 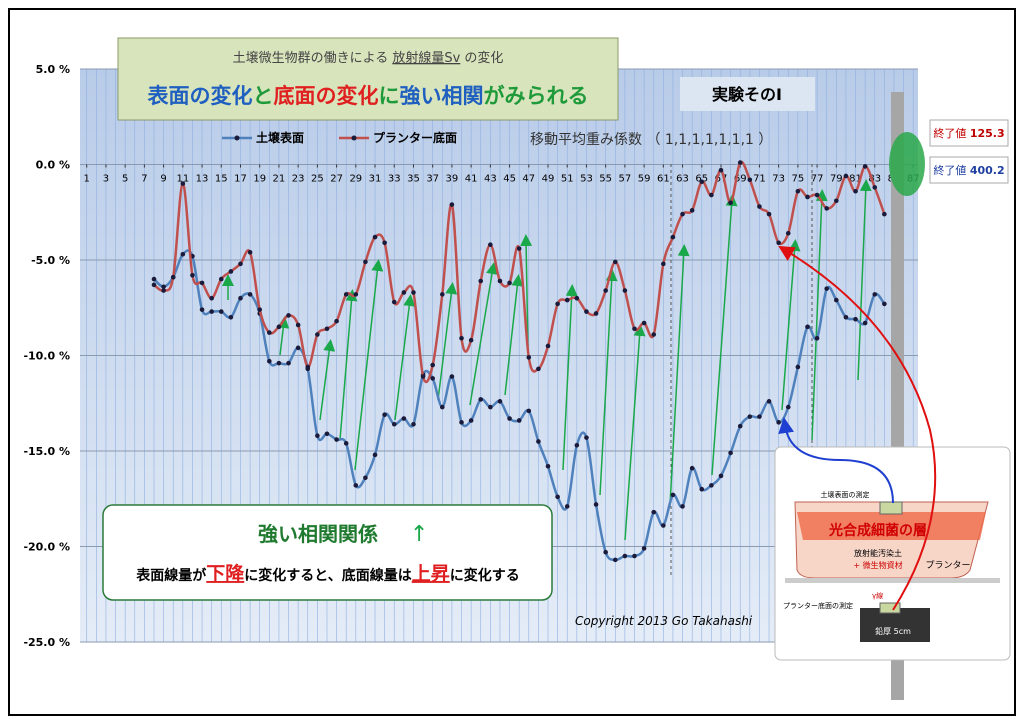 I want to click on x-tick-label: 51, so click(x=567, y=179).